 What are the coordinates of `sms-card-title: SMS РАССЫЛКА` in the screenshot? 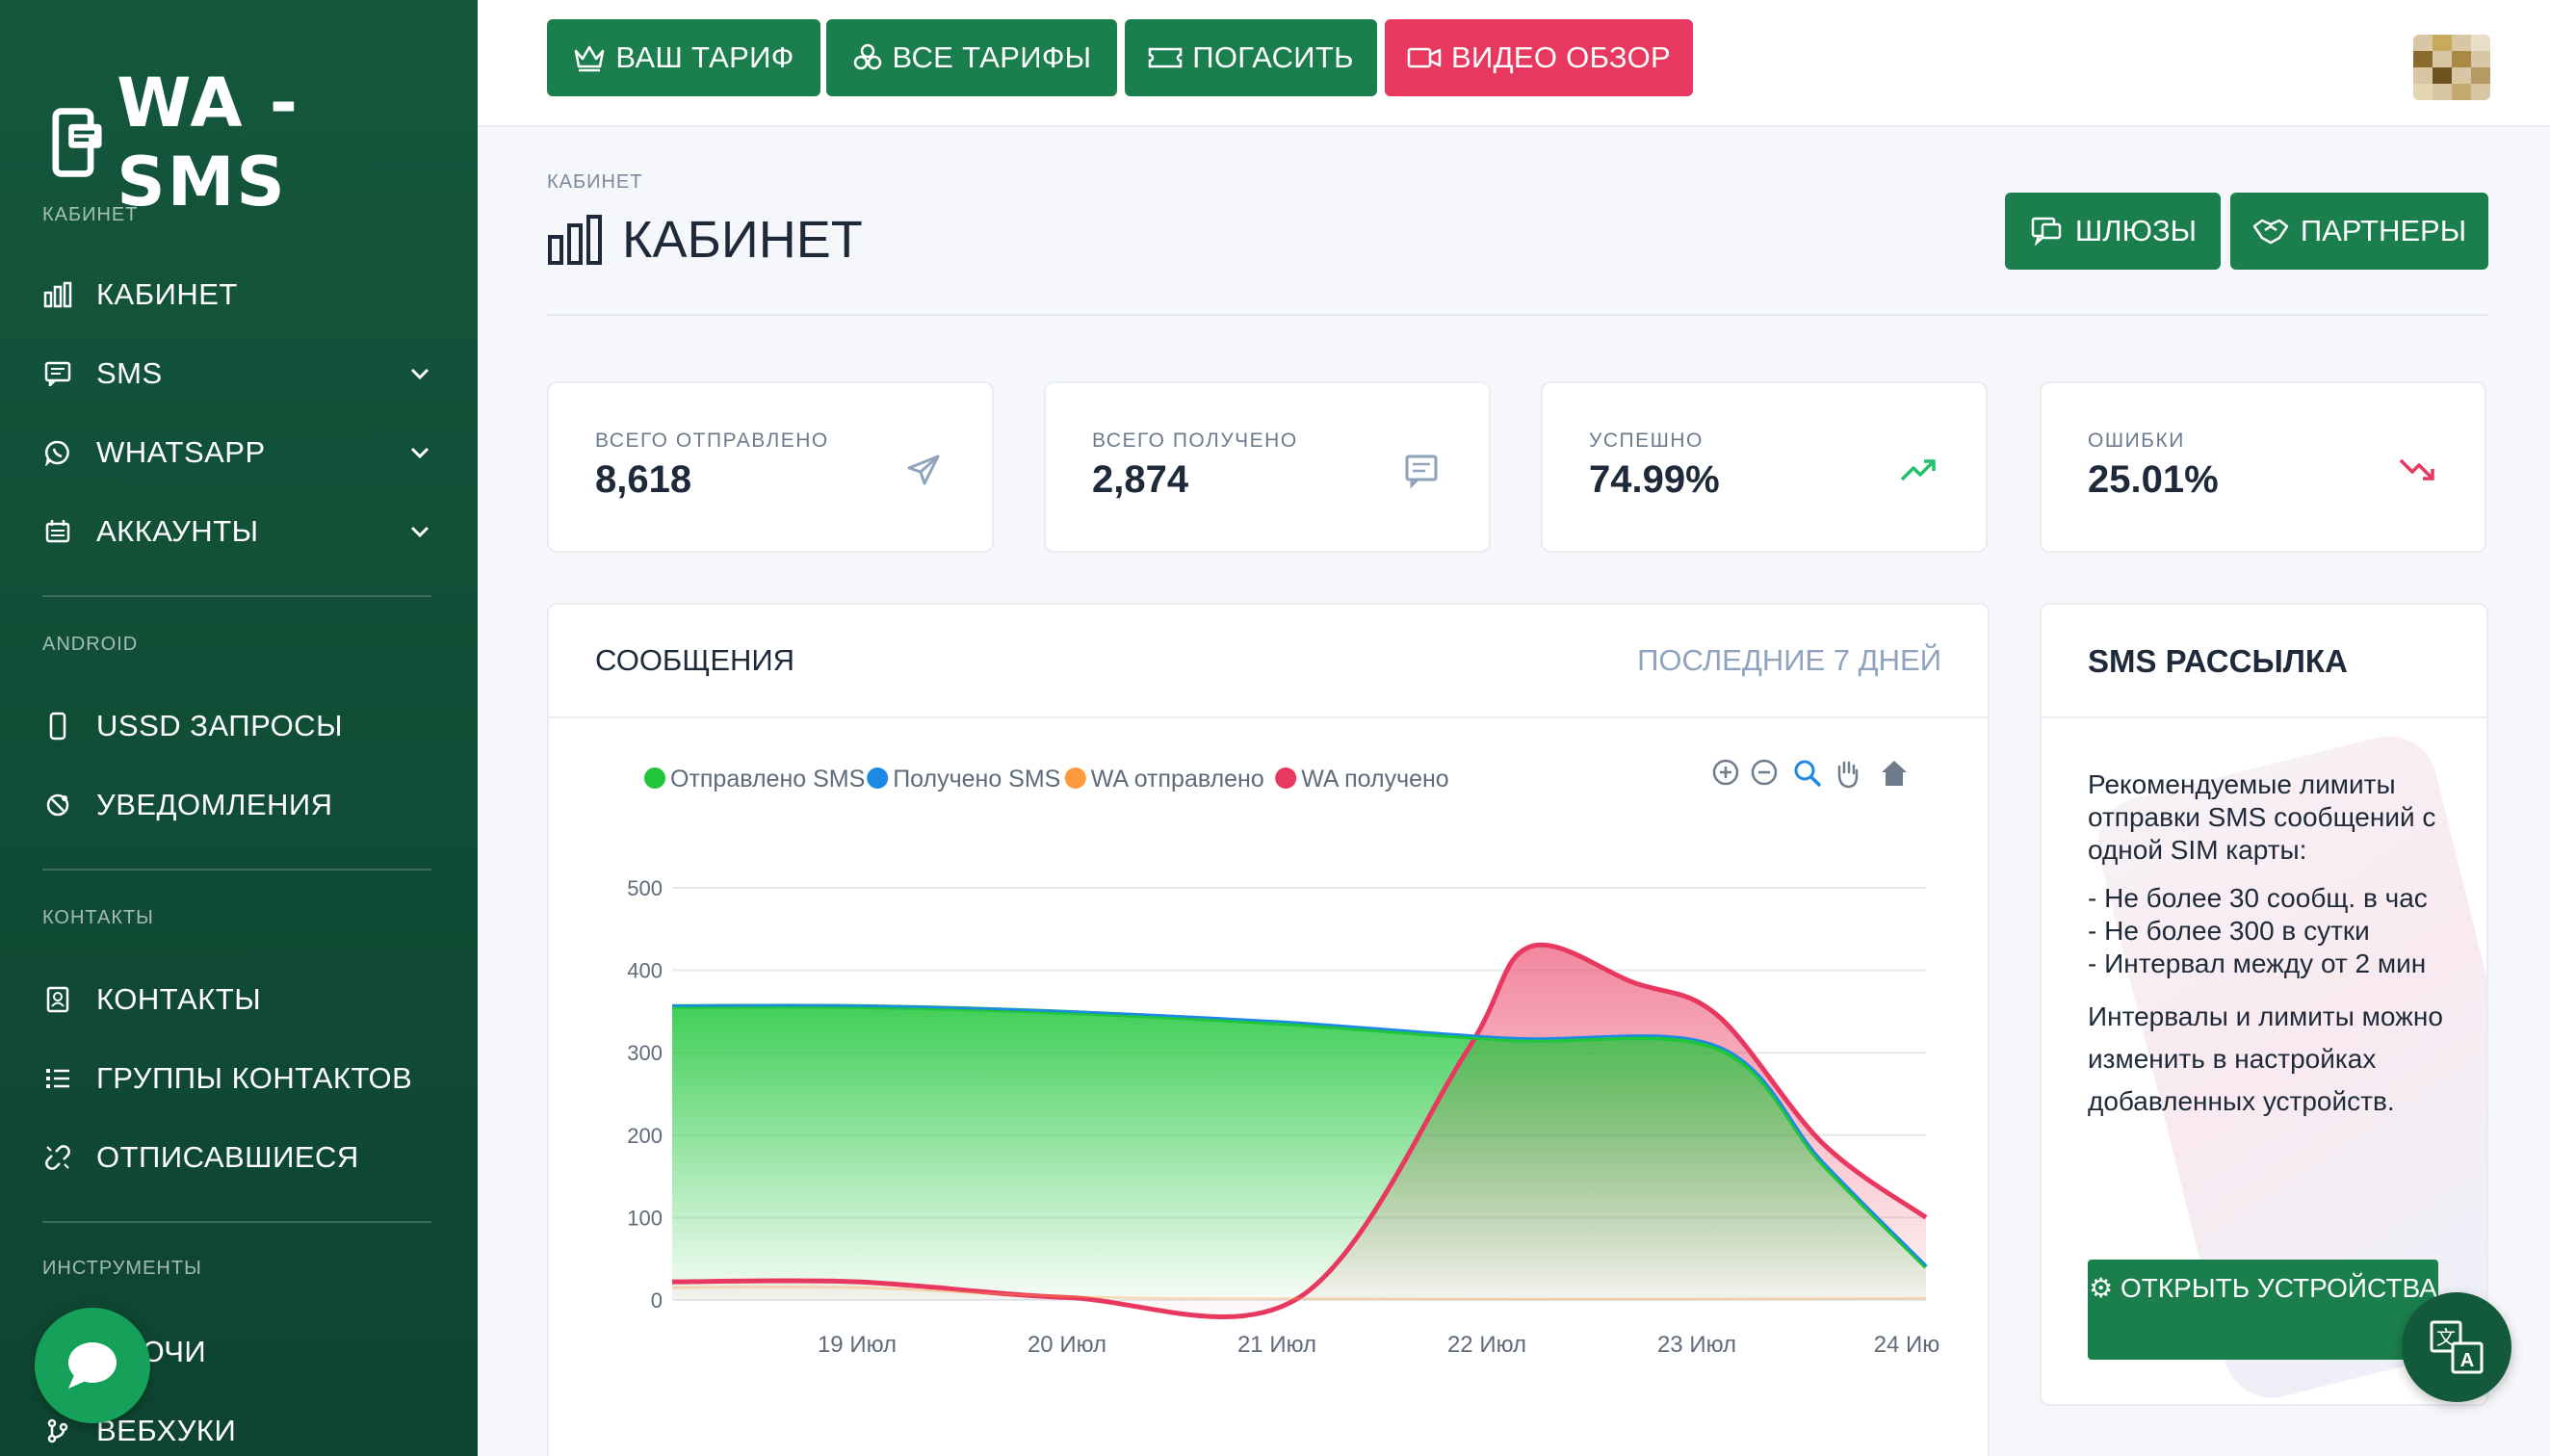 It's located at (2218, 661).